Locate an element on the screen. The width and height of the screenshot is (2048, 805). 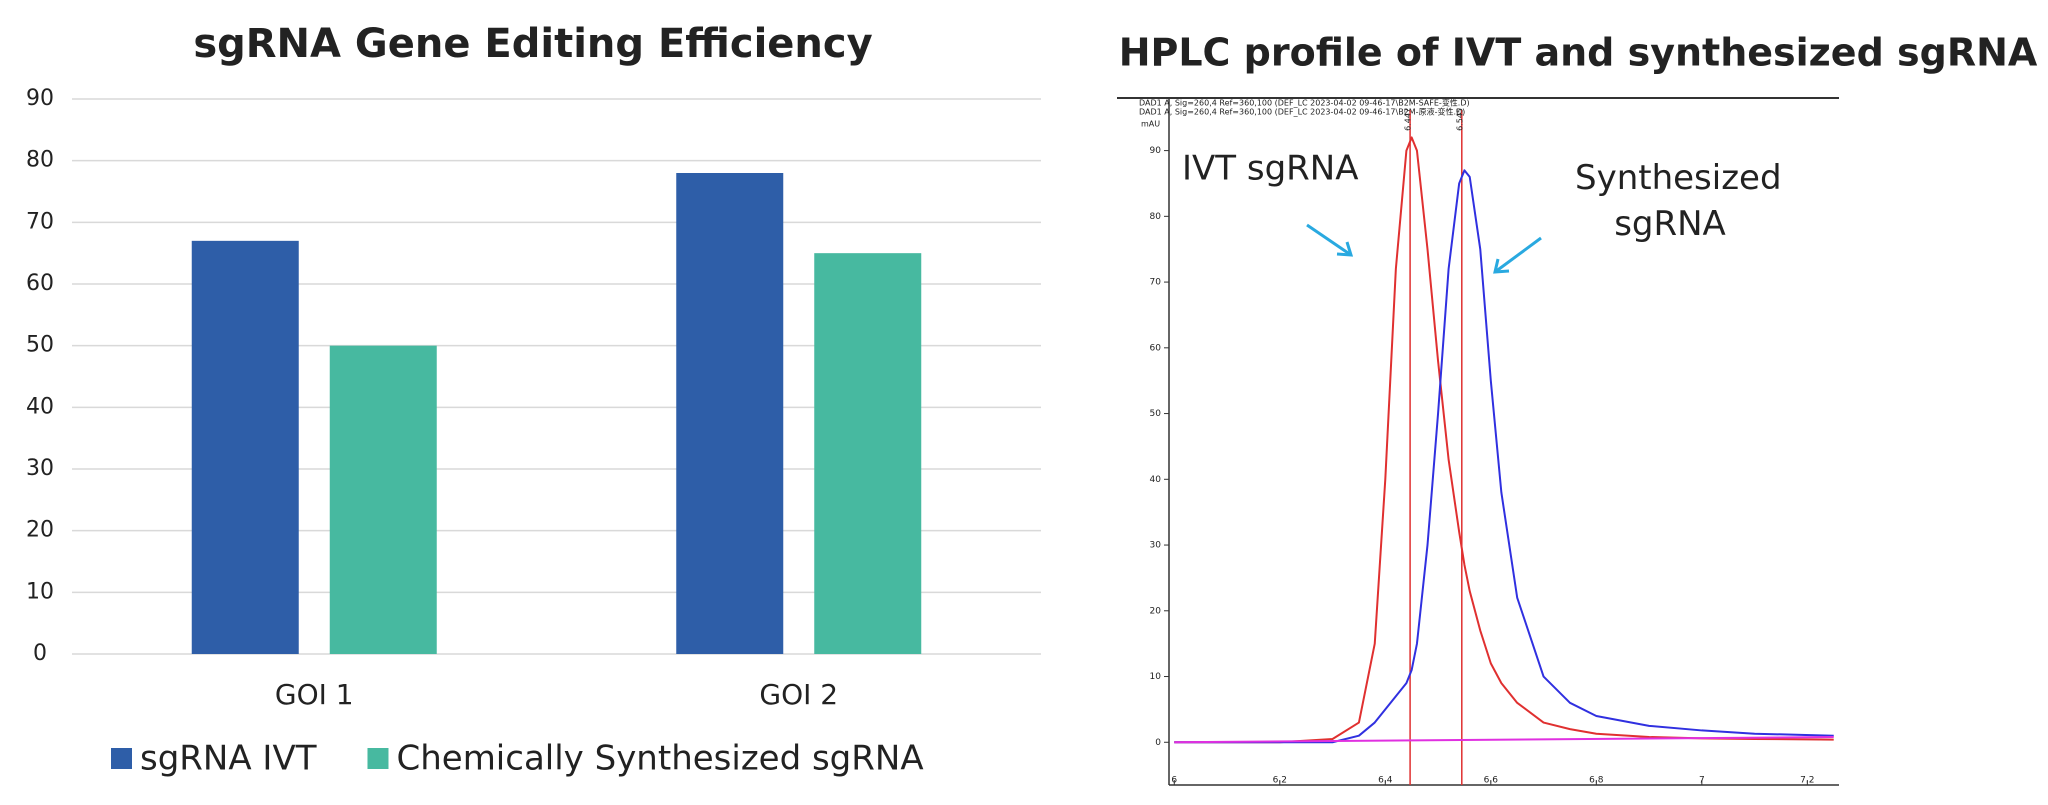
peak-label: 6.545 is located at coordinates (1459, 119).